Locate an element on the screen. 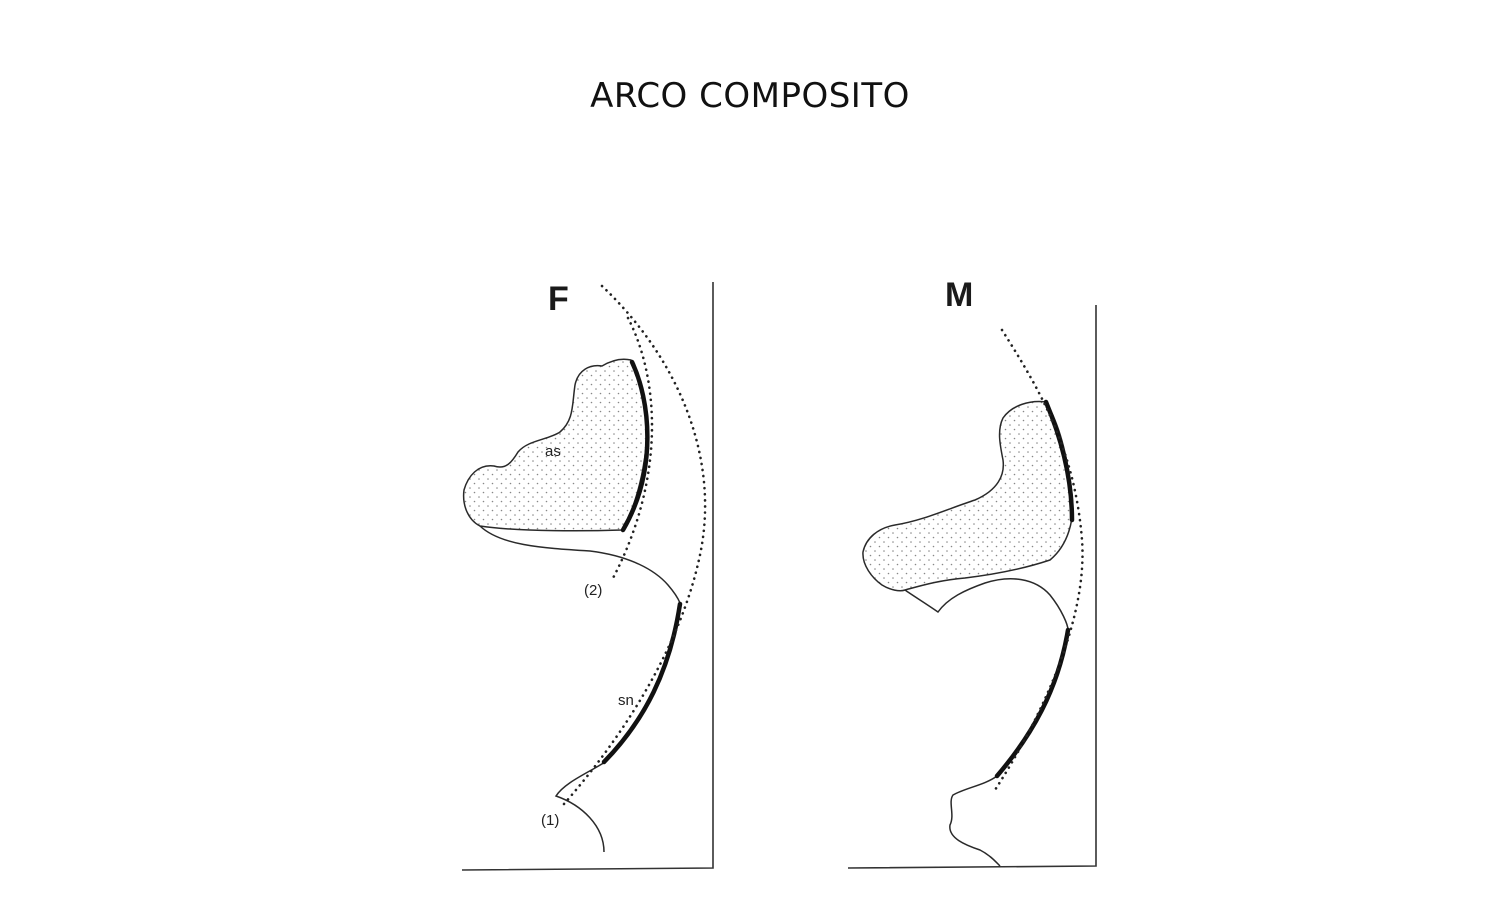 This screenshot has width=1500, height=900. frame-lines-female is located at coordinates (587, 576).